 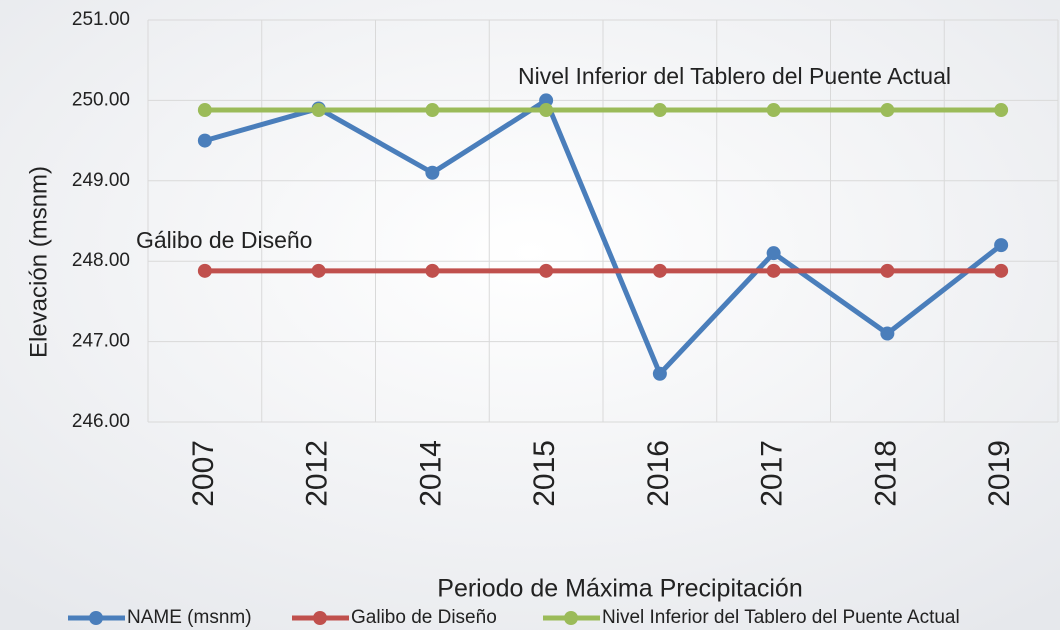 I want to click on x-tick-label: 2015, so click(x=544, y=473).